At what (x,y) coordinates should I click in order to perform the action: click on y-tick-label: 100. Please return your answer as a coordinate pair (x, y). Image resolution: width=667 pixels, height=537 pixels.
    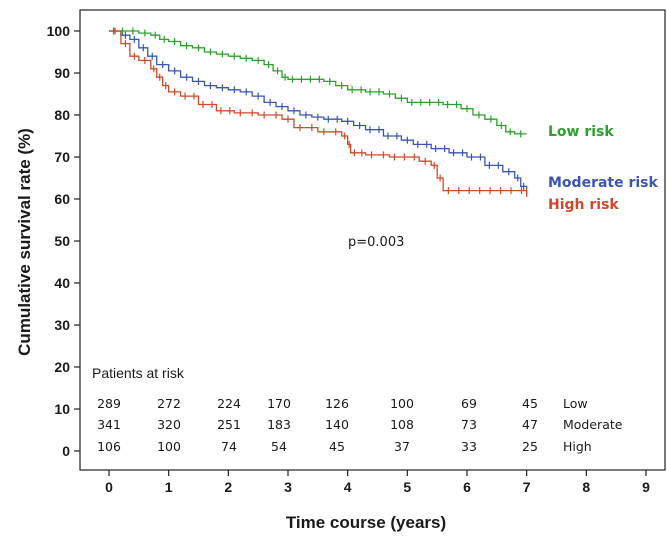
    Looking at the image, I should click on (59, 31).